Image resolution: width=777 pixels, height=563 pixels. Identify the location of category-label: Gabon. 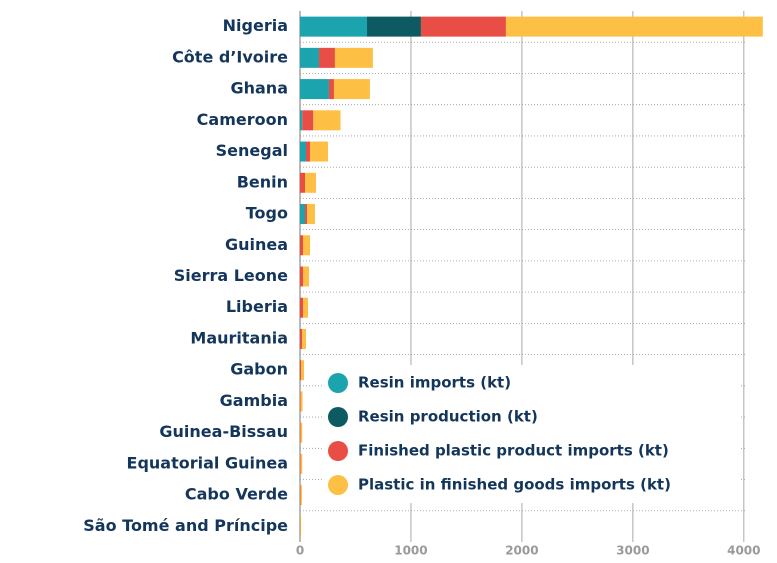
(259, 369).